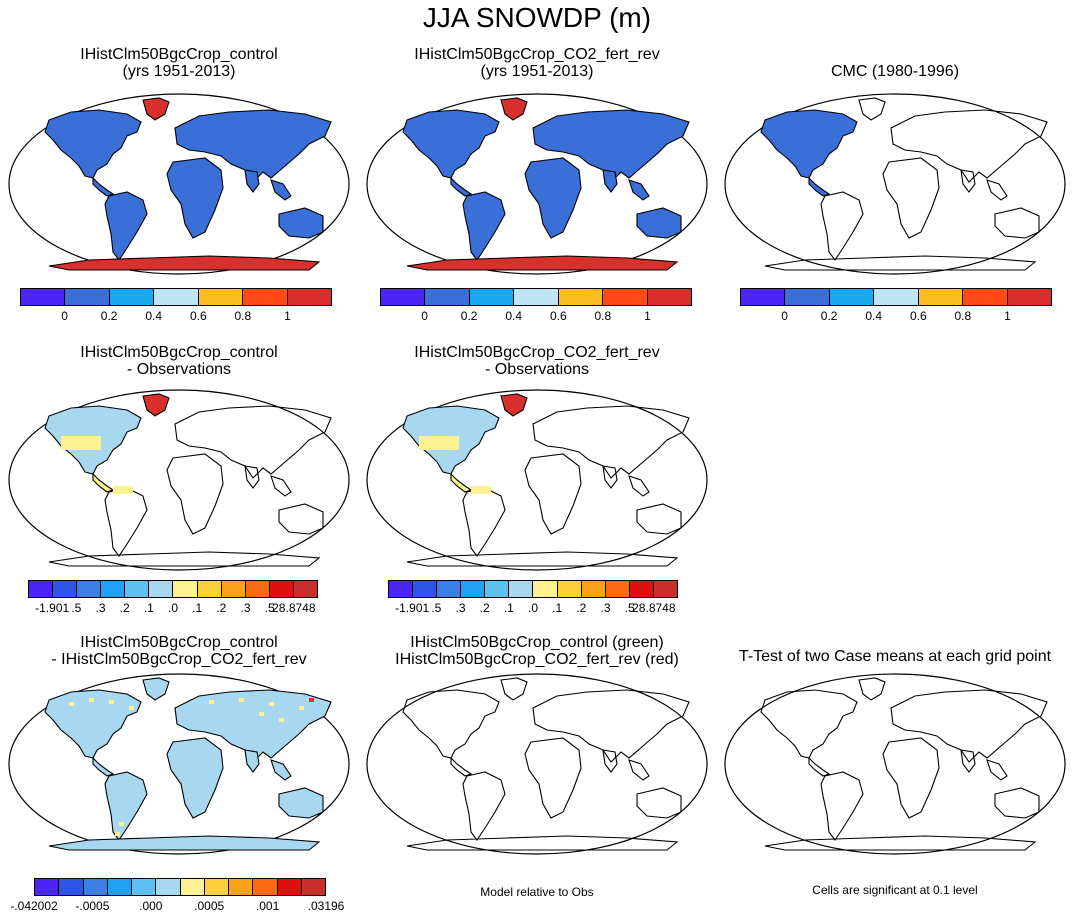  I want to click on colorbar-label: 28.8748, so click(294, 608).